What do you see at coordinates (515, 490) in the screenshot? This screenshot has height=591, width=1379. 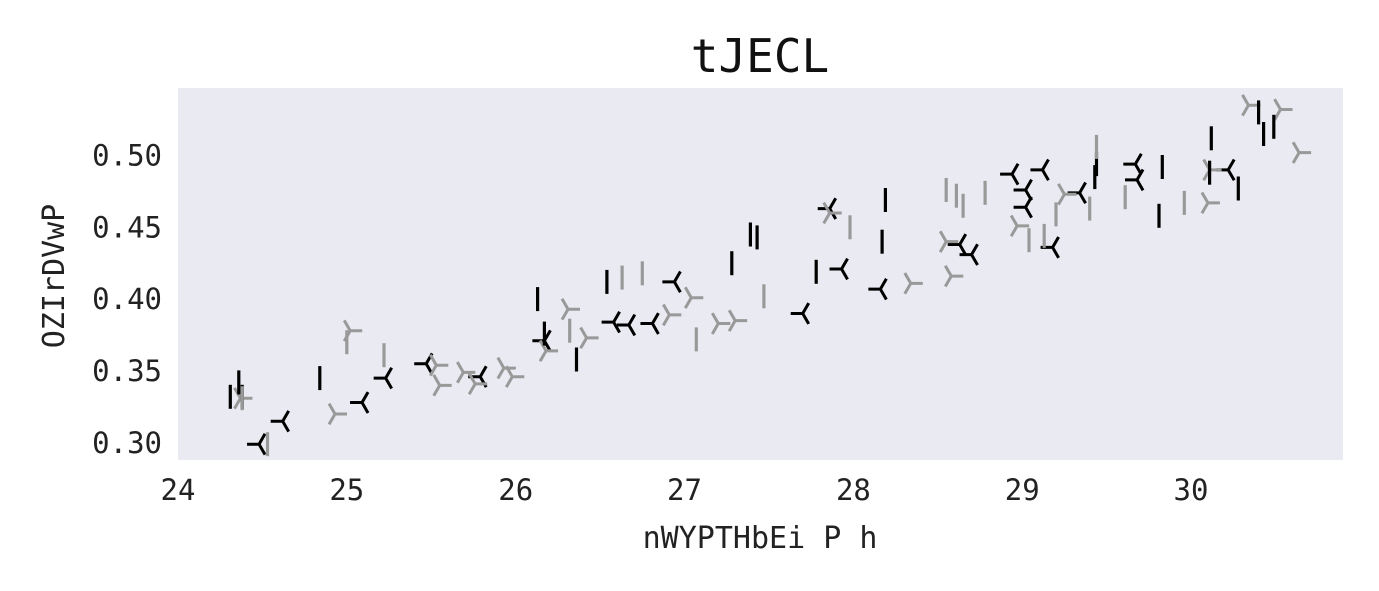 I see `x-tick-label: 26` at bounding box center [515, 490].